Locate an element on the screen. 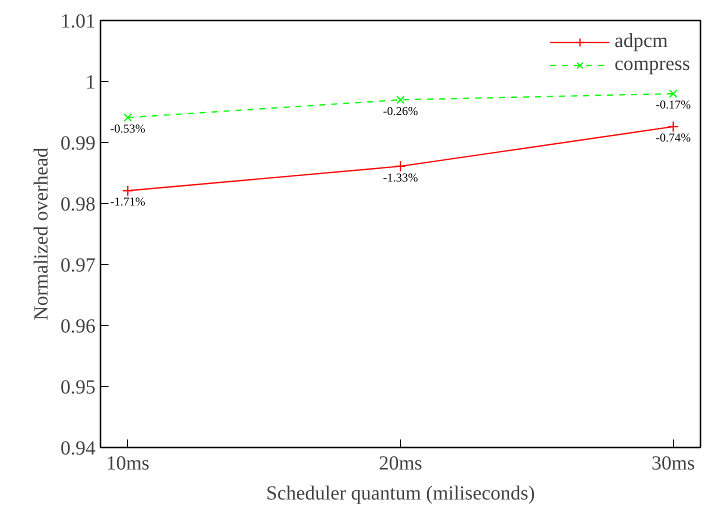 Image resolution: width=727 pixels, height=527 pixels. y-tick-label: 1 is located at coordinates (91, 83).